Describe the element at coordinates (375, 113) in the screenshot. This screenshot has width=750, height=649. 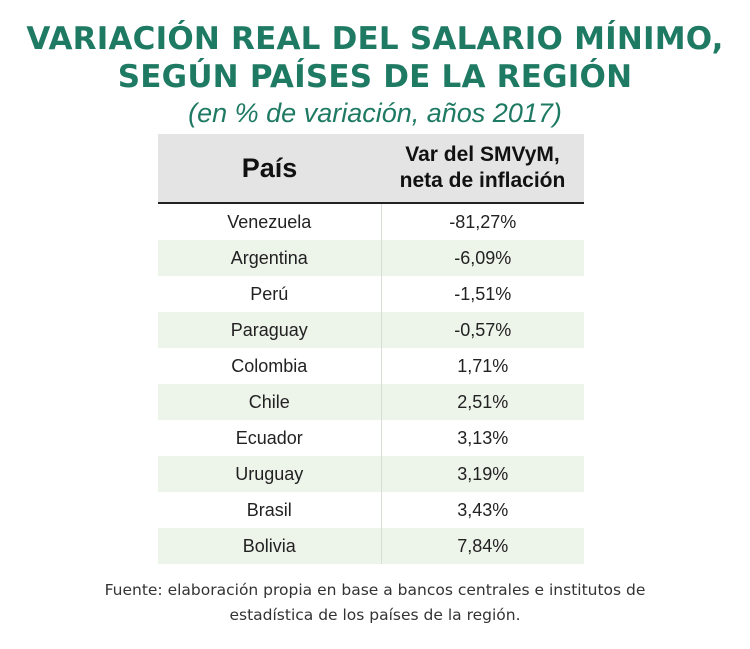
I see `chart-subtitle: (en % de variación, años 2017)` at that location.